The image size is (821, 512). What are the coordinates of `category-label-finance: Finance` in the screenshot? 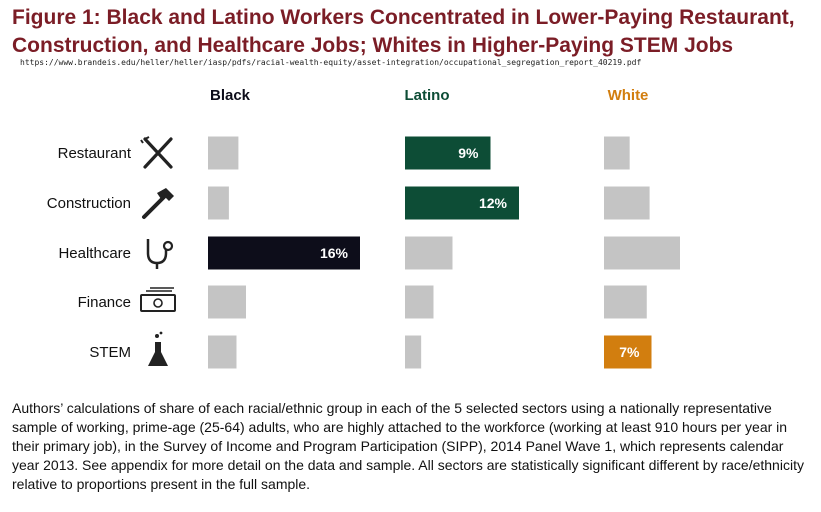 It's located at (104, 302).